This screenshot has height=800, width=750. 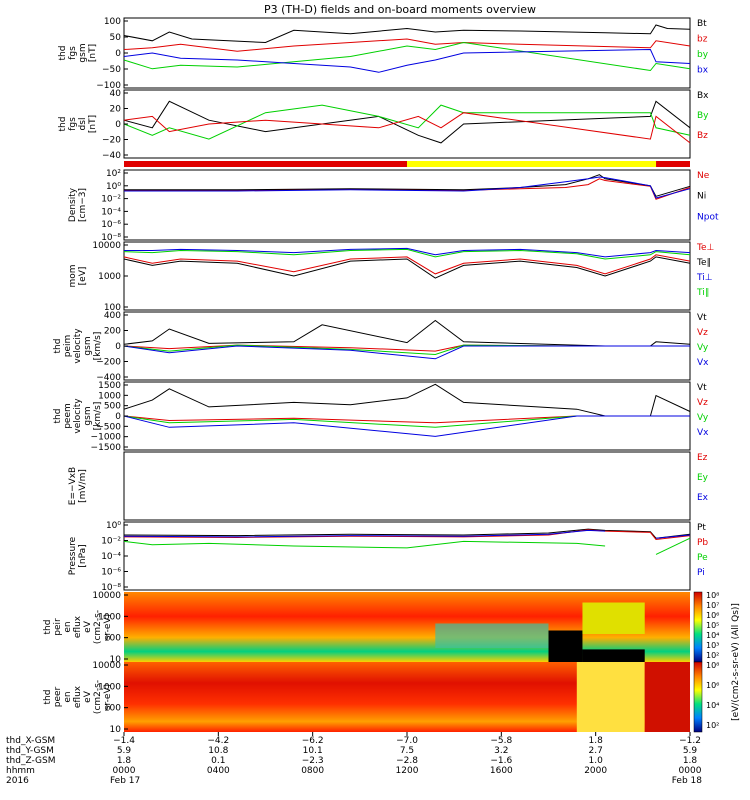 What do you see at coordinates (313, 751) in the screenshot?
I see `x-axis-value: 10.1` at bounding box center [313, 751].